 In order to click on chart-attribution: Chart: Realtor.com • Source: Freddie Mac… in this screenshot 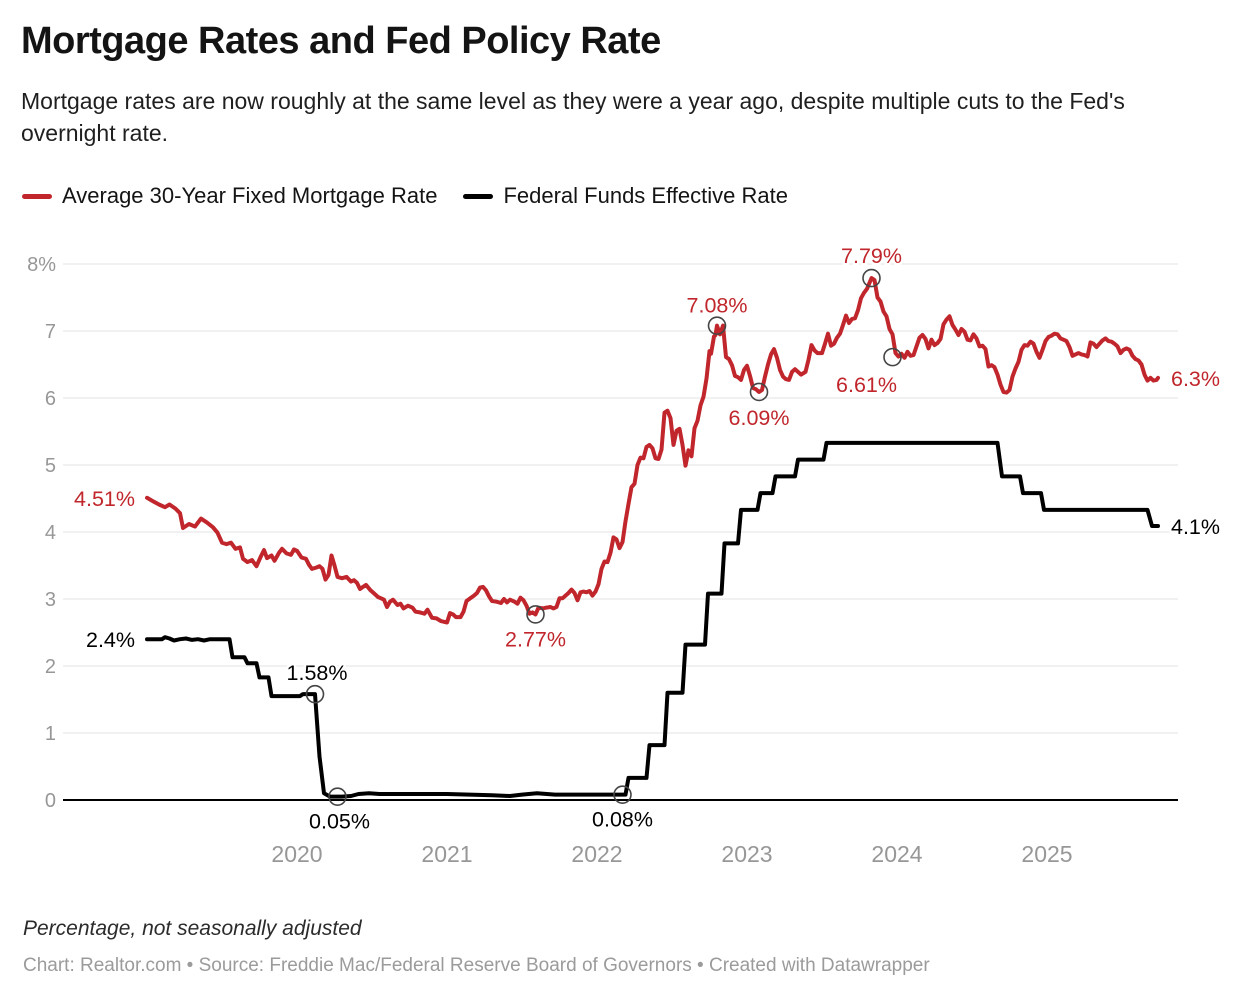, I will do `click(476, 965)`.